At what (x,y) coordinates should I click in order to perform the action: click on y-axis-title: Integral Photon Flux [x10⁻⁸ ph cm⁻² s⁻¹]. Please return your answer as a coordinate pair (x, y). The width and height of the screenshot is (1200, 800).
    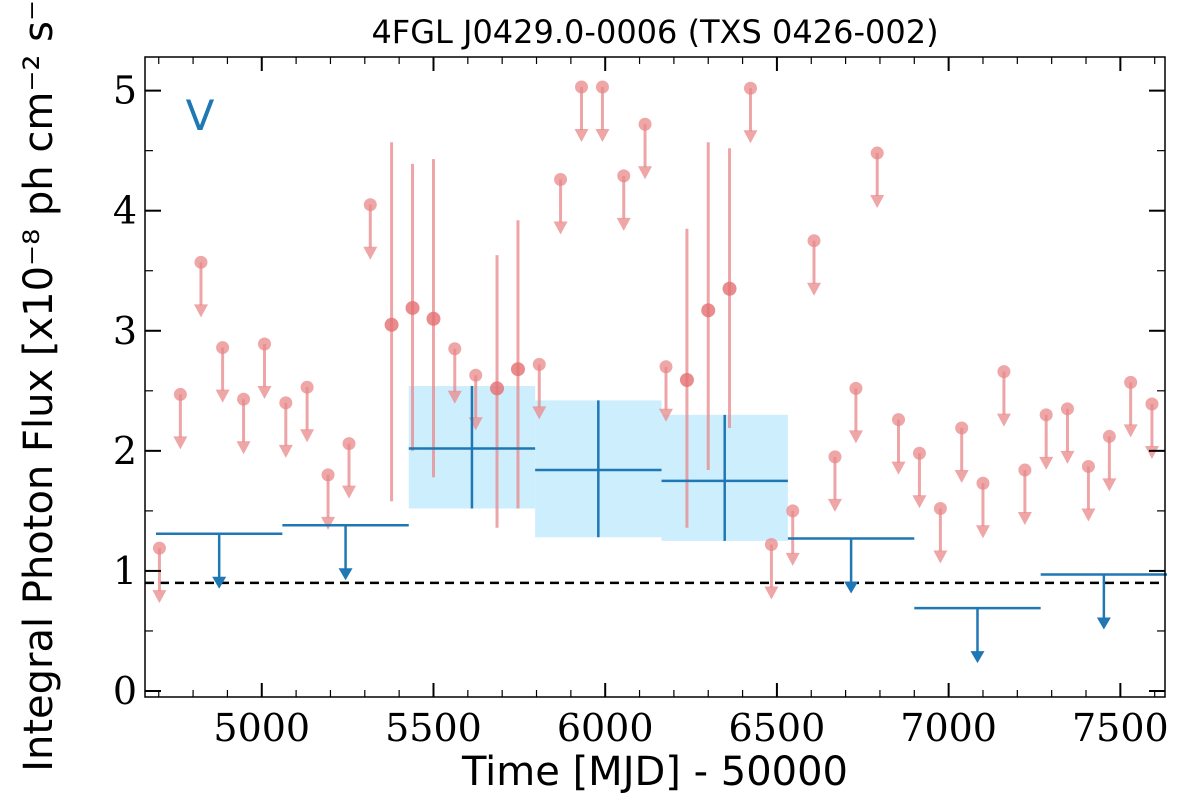
    Looking at the image, I should click on (39, 386).